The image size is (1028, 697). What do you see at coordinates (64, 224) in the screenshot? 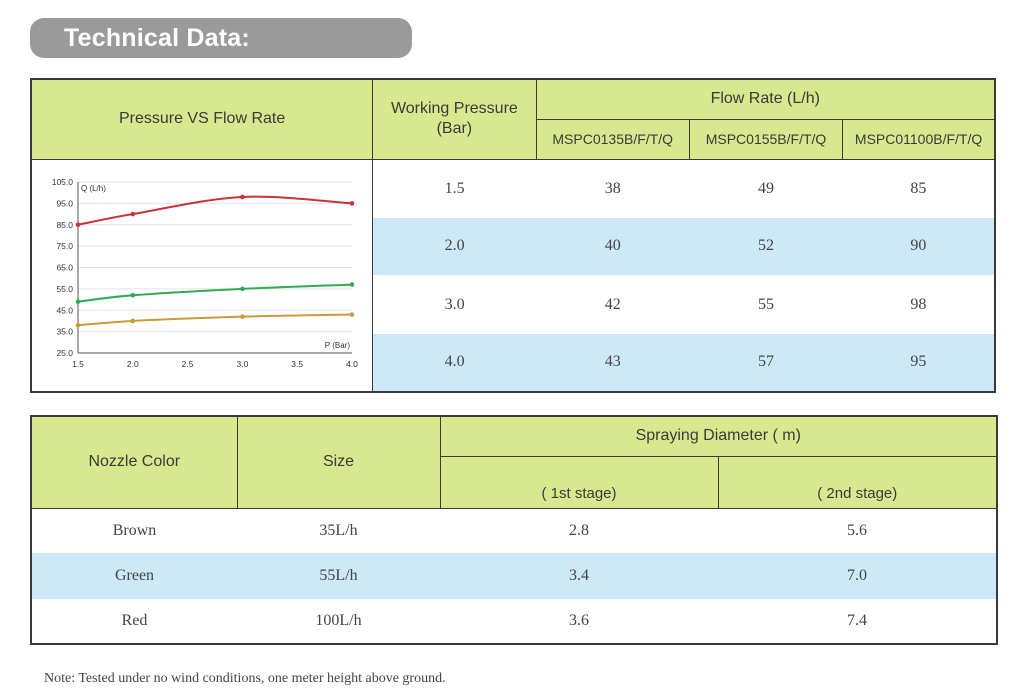
I see `y-tick-label: 85.0` at bounding box center [64, 224].